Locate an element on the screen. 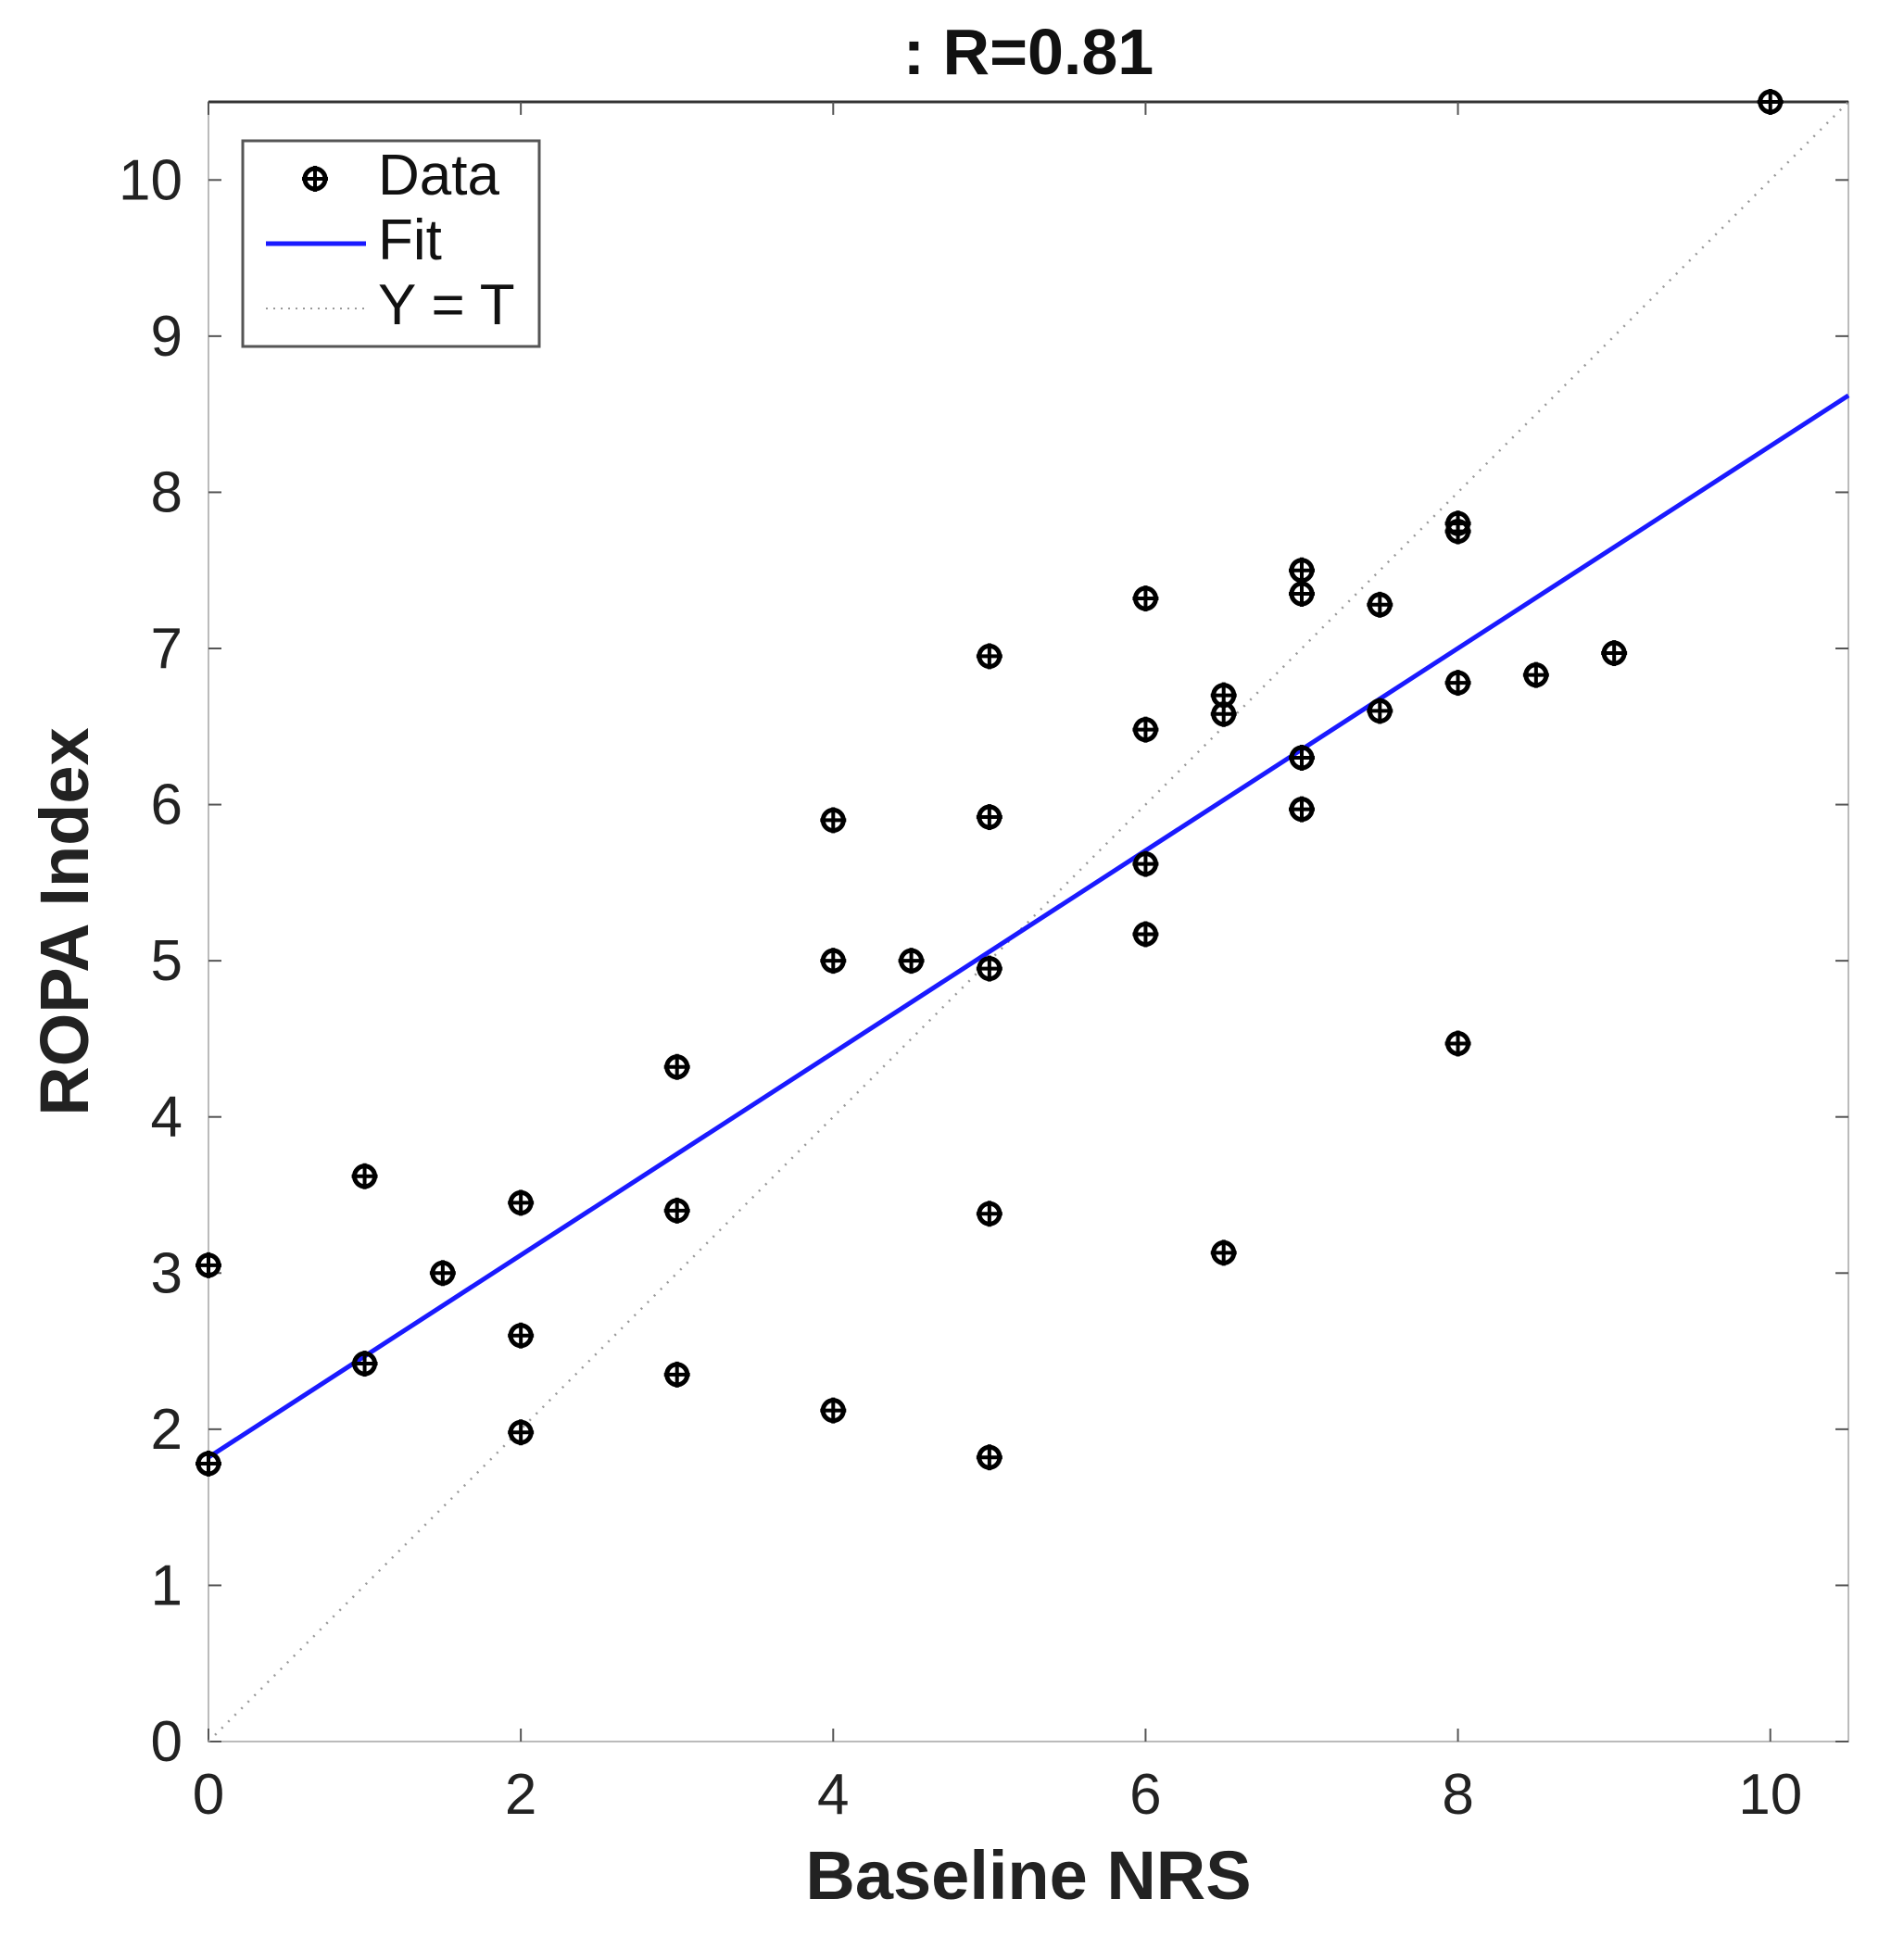  y-tick-label: 10 is located at coordinates (151, 180).